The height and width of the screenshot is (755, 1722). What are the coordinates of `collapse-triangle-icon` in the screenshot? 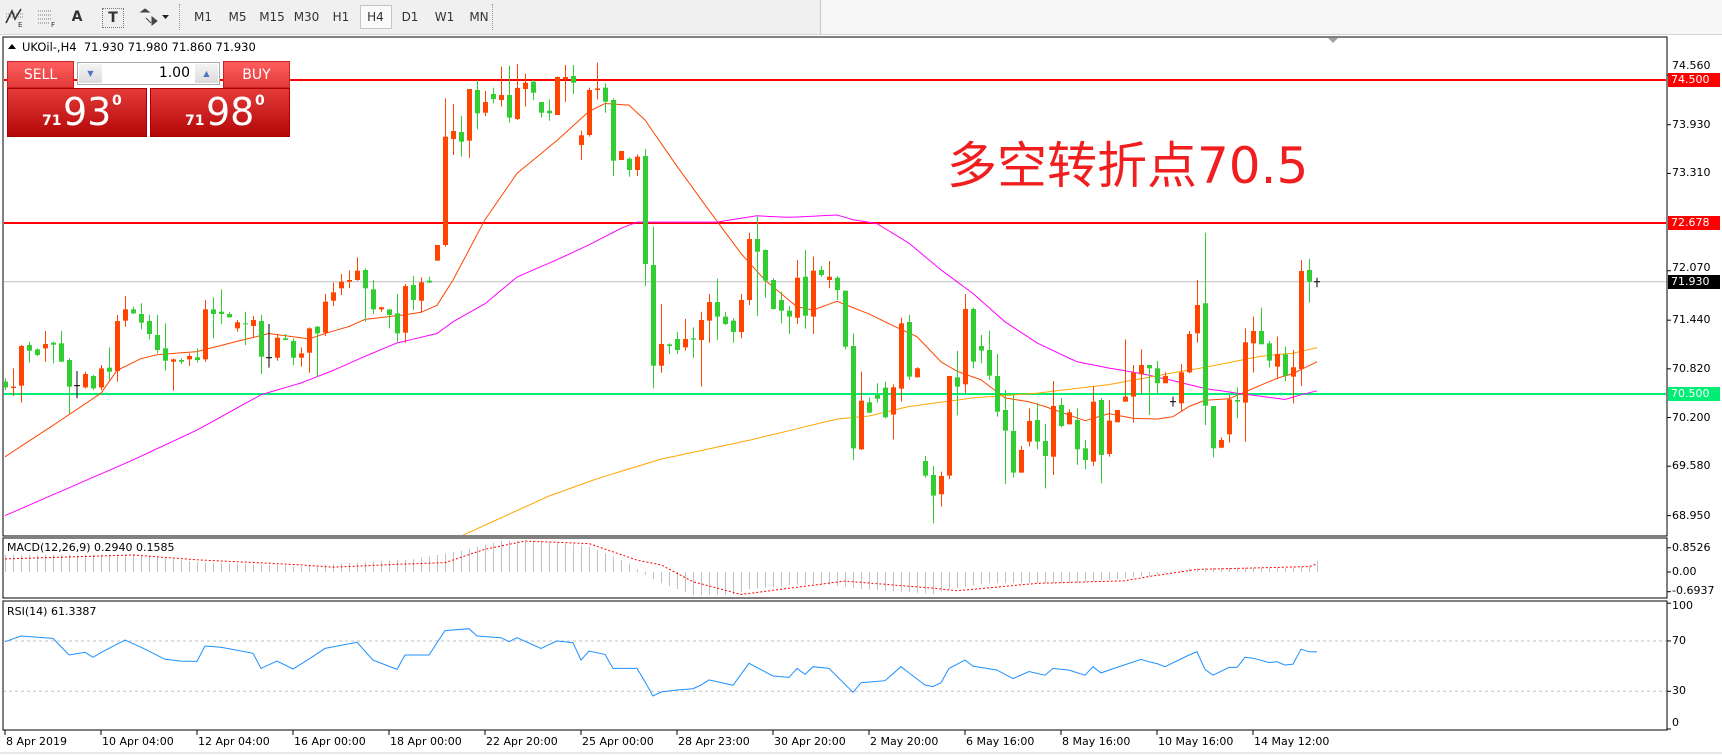 It's located at (12, 46).